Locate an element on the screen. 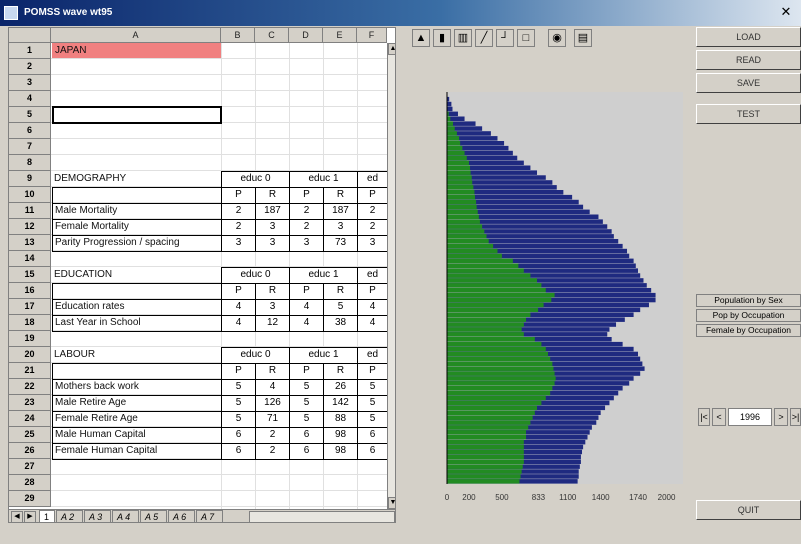 This screenshot has width=801, height=544. parameter-value: 142 is located at coordinates (340, 403).